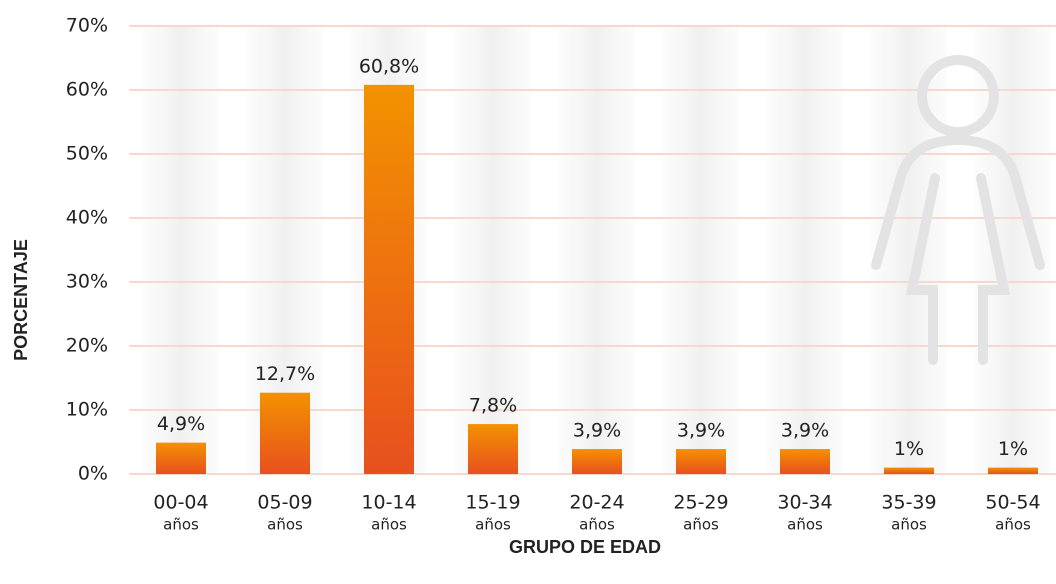 This screenshot has width=1056, height=584. I want to click on y-tick-label: 10%, so click(87, 410).